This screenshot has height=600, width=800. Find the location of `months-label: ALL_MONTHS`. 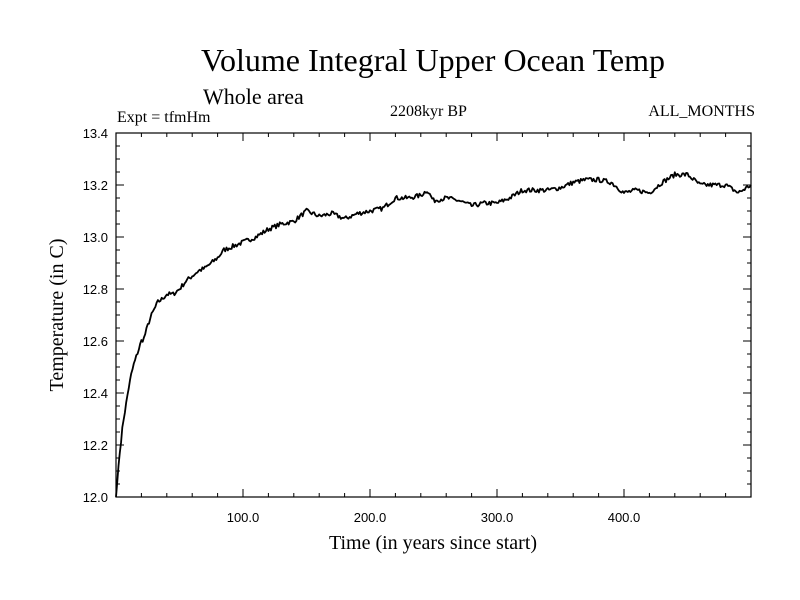

months-label: ALL_MONTHS is located at coordinates (701, 111).